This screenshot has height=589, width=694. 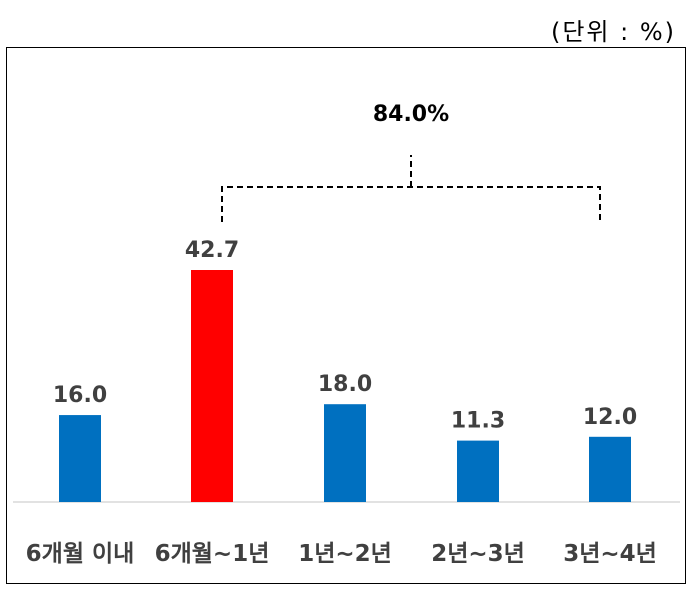 I want to click on data-label-5: 12.0, so click(x=610, y=417).